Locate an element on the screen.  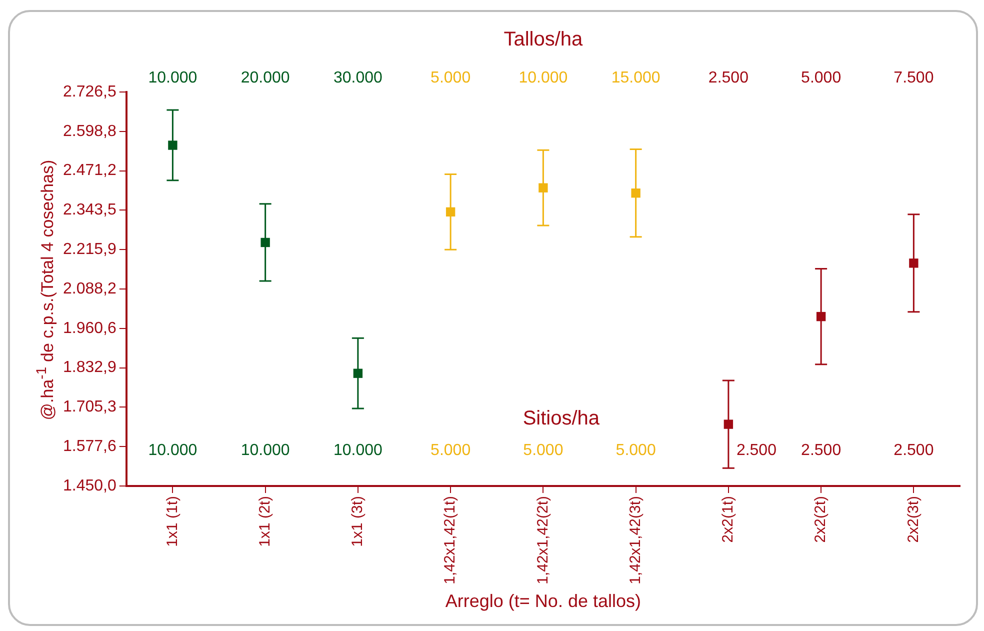
y-tick-label: 2.088,2 is located at coordinates (89, 289).